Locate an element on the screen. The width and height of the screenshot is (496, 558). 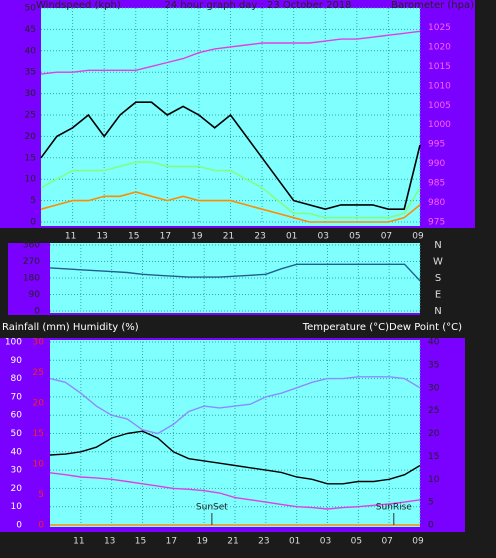
y-tick-label: 100 is located at coordinates (13, 343).